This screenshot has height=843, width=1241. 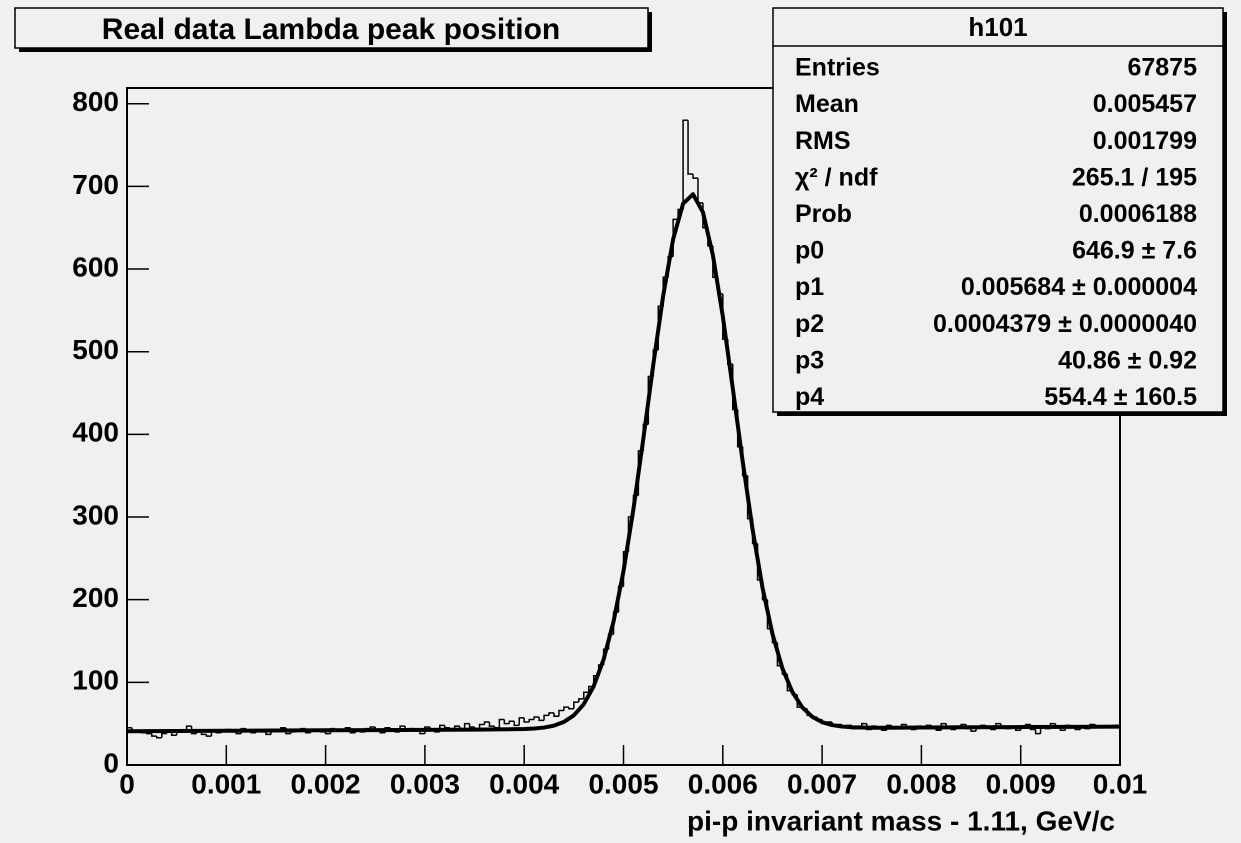 I want to click on y-tick-label: 0, so click(x=111, y=762).